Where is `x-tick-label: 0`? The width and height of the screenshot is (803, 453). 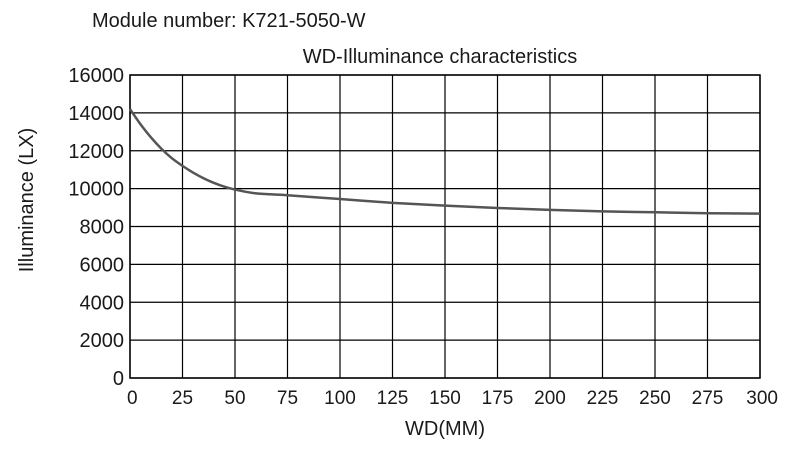 x-tick-label: 0 is located at coordinates (132, 398).